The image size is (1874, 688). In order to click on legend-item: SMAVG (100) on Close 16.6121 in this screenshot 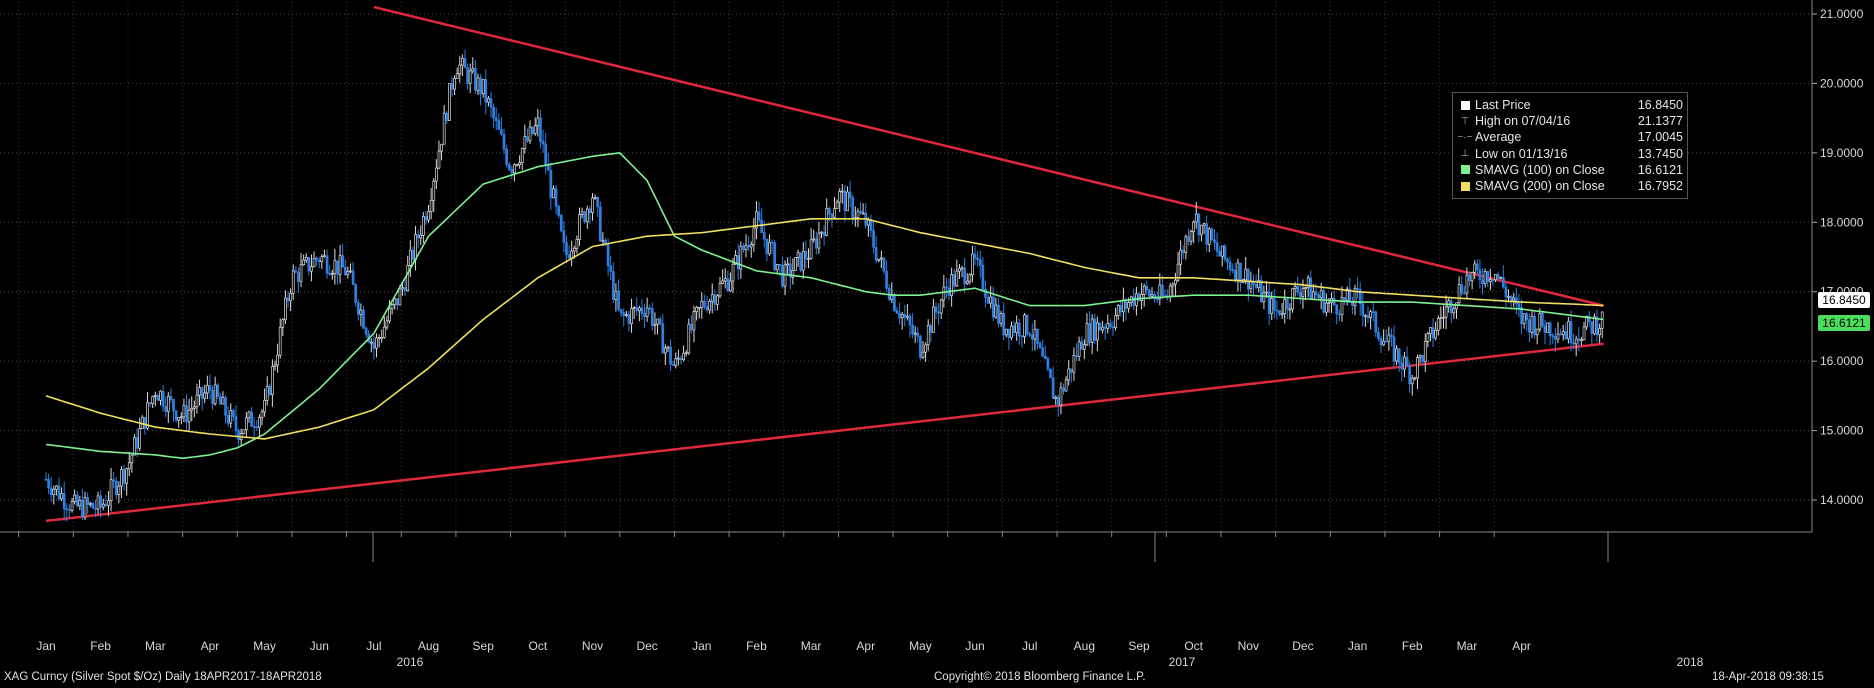, I will do `click(1571, 170)`.